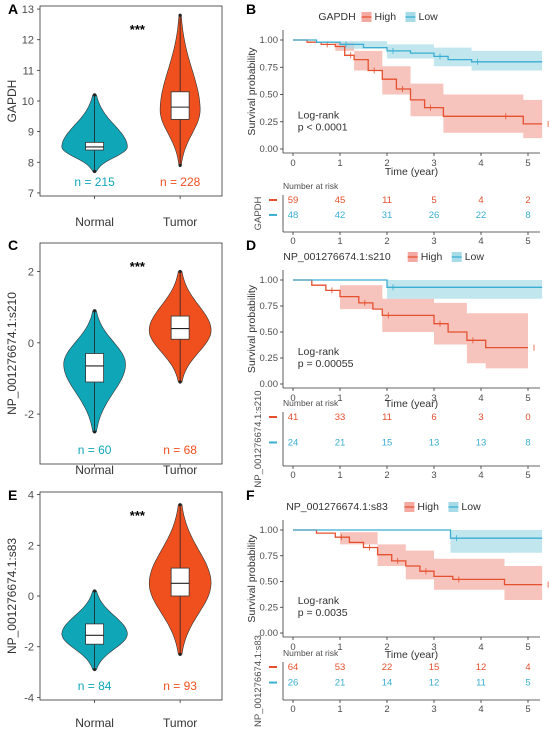 Image resolution: width=550 pixels, height=737 pixels. I want to click on pvalue-label: p = 0.0035, so click(323, 613).